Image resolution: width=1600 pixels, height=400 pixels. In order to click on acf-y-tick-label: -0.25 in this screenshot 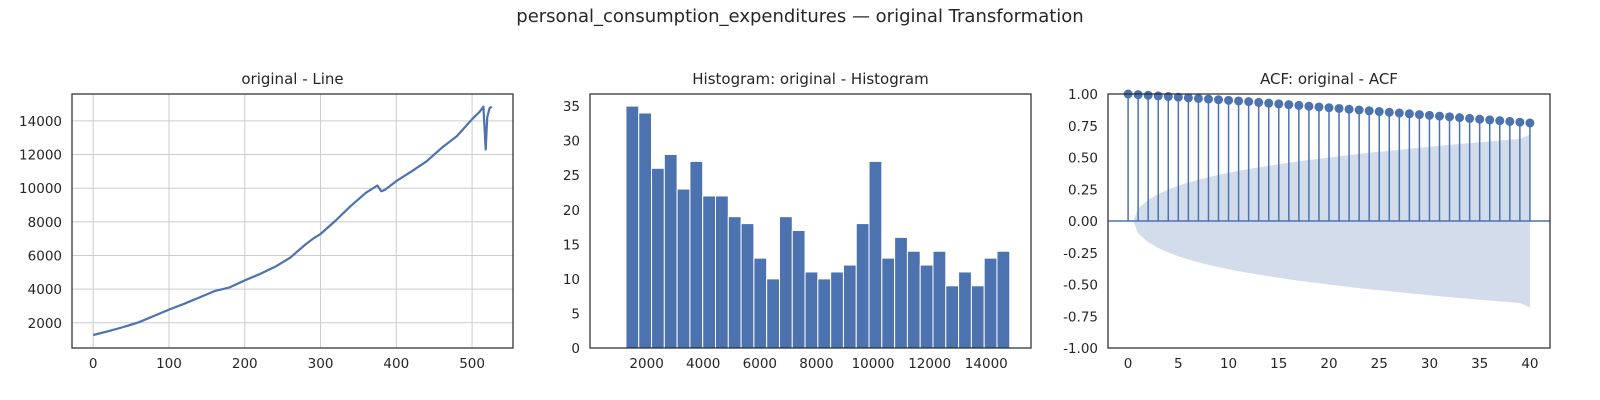, I will do `click(1080, 254)`.